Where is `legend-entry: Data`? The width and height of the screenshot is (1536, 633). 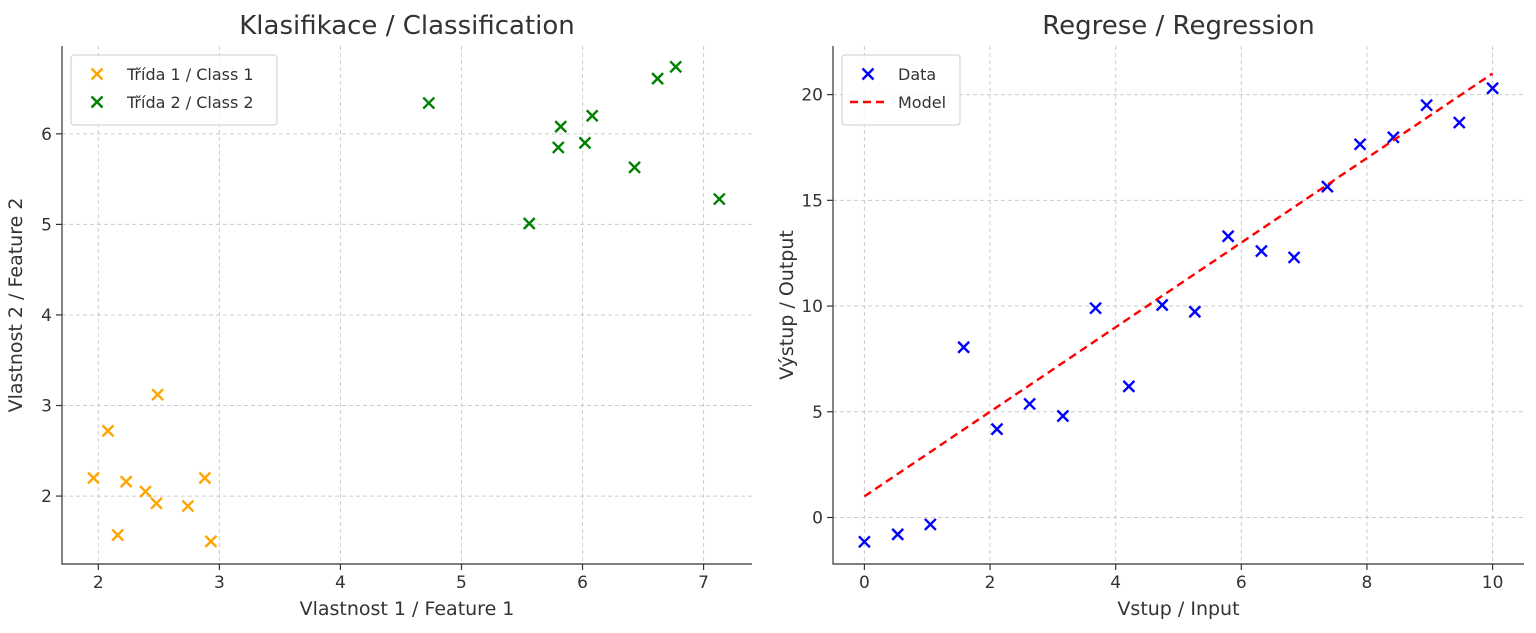 legend-entry: Data is located at coordinates (917, 74).